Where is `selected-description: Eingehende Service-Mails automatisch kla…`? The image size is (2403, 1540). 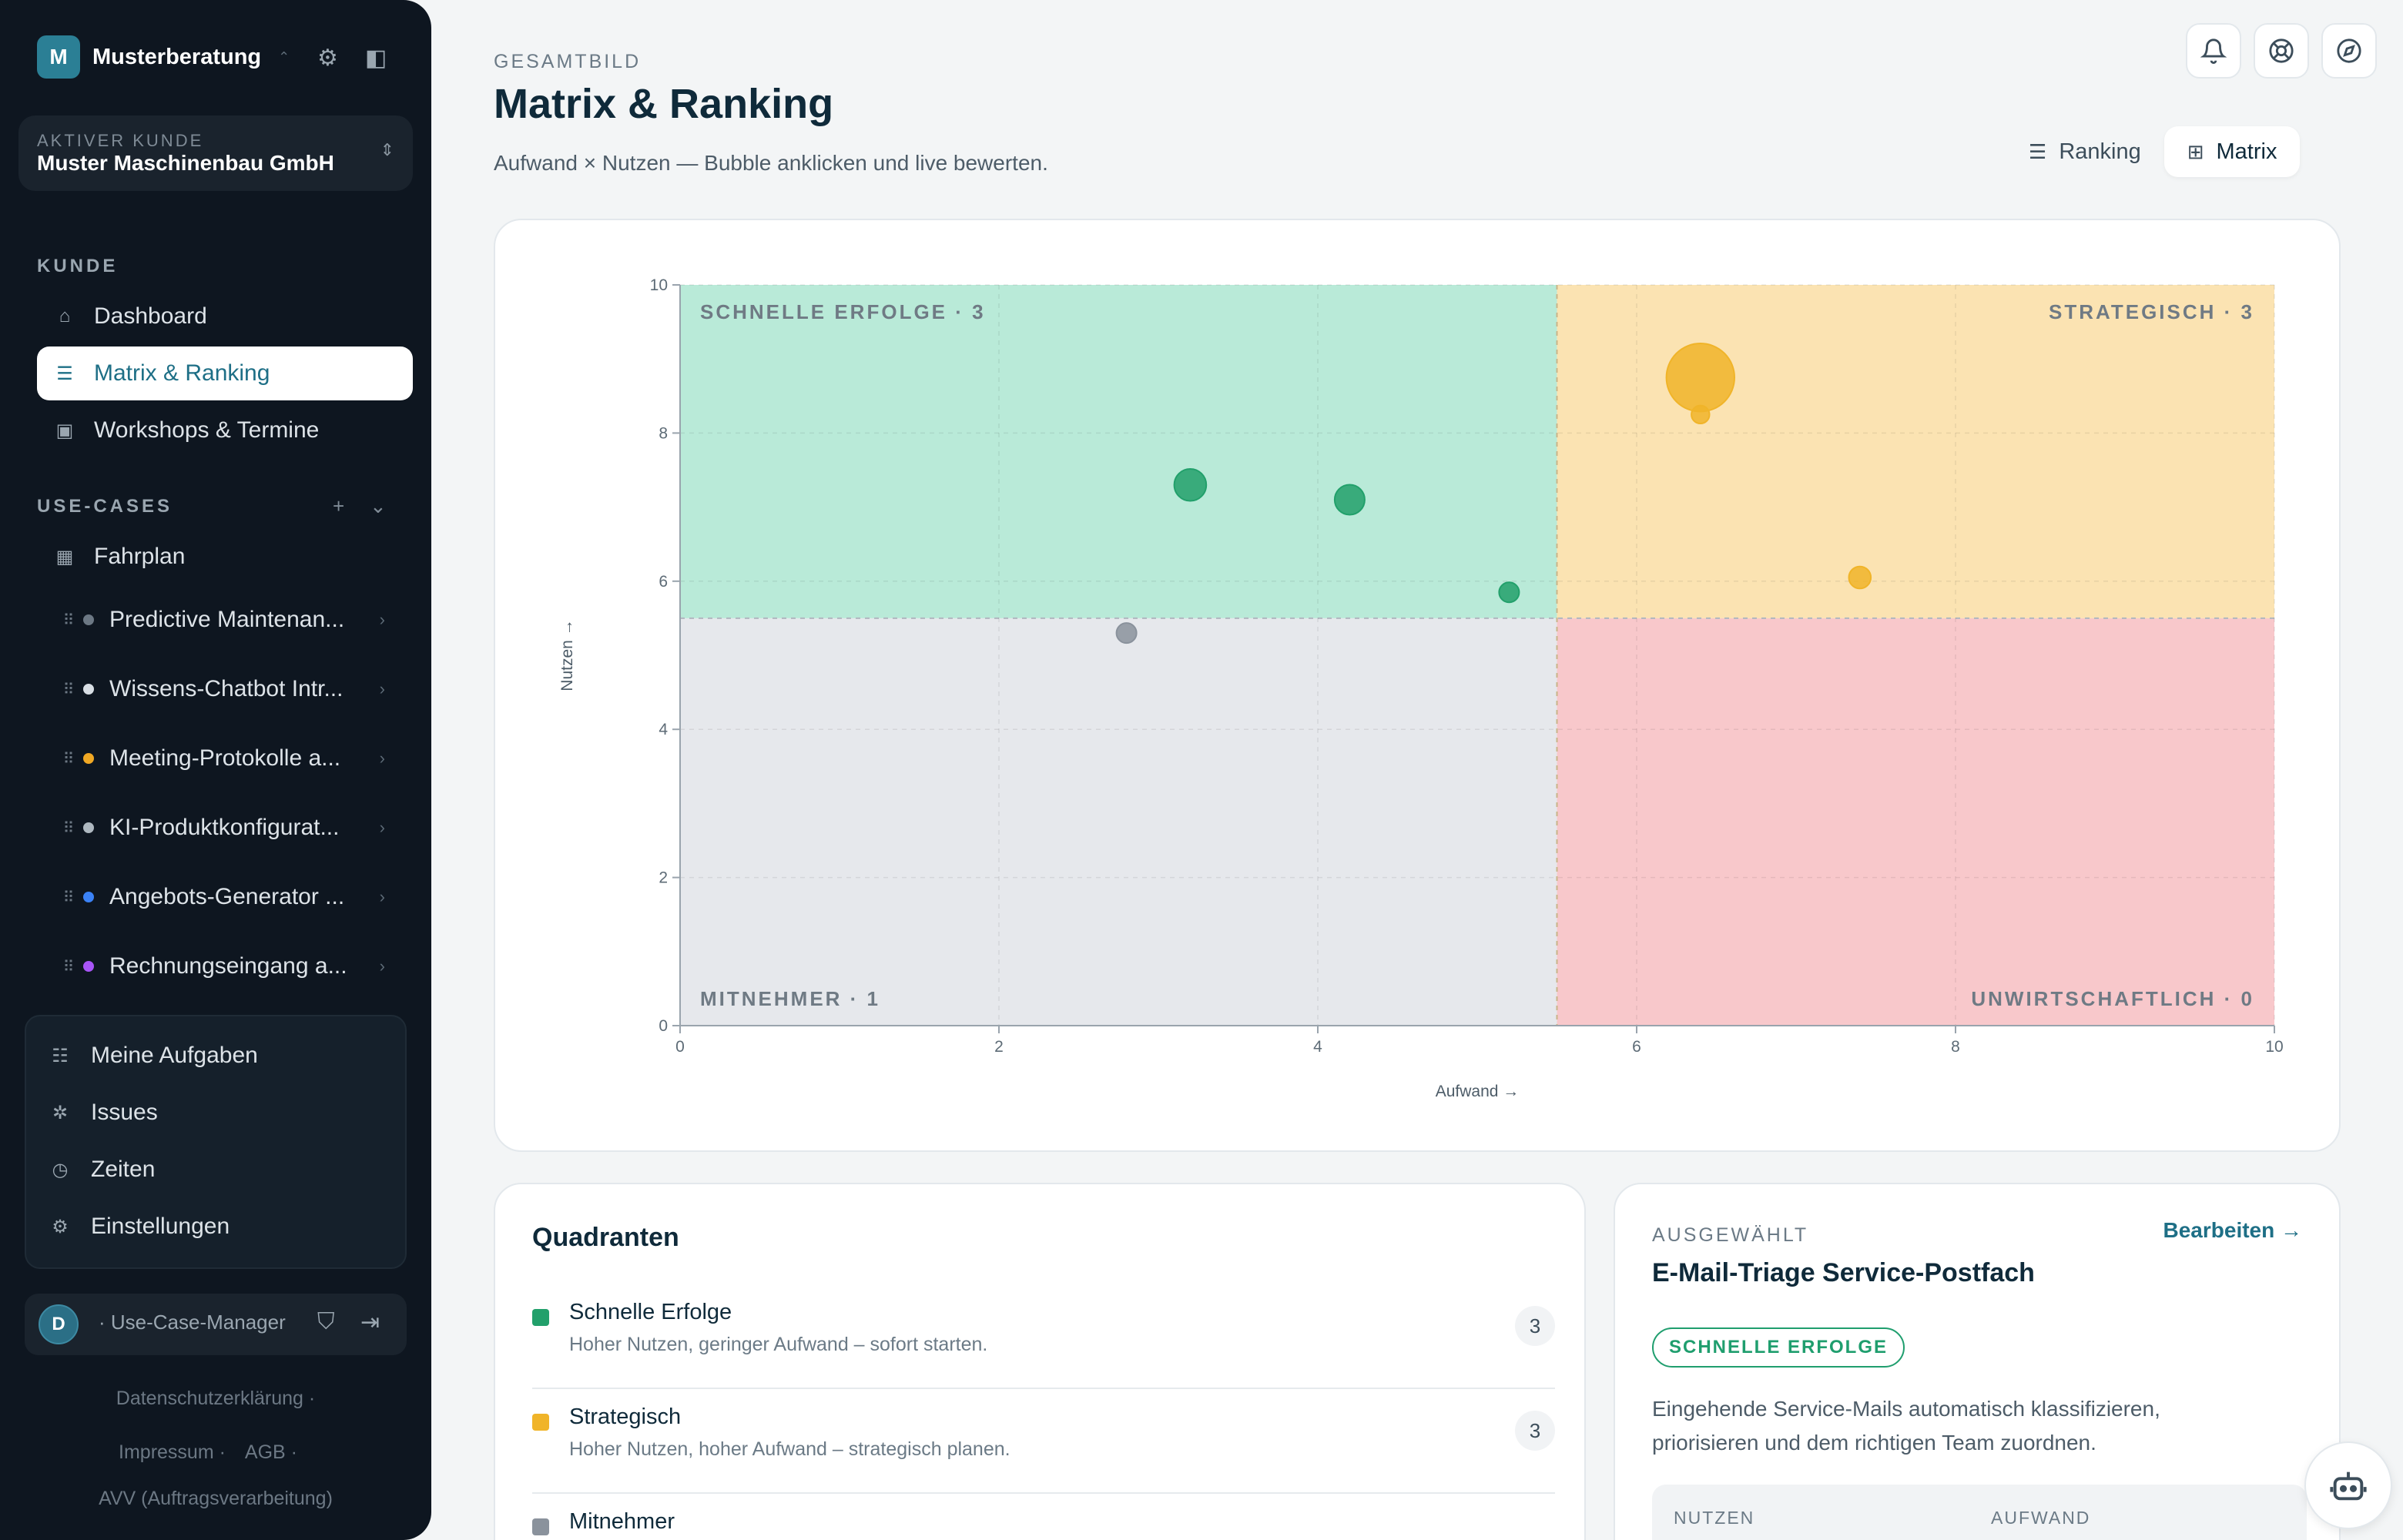
selected-description: Eingehende Service-Mails automatisch kla… is located at coordinates (1906, 1426).